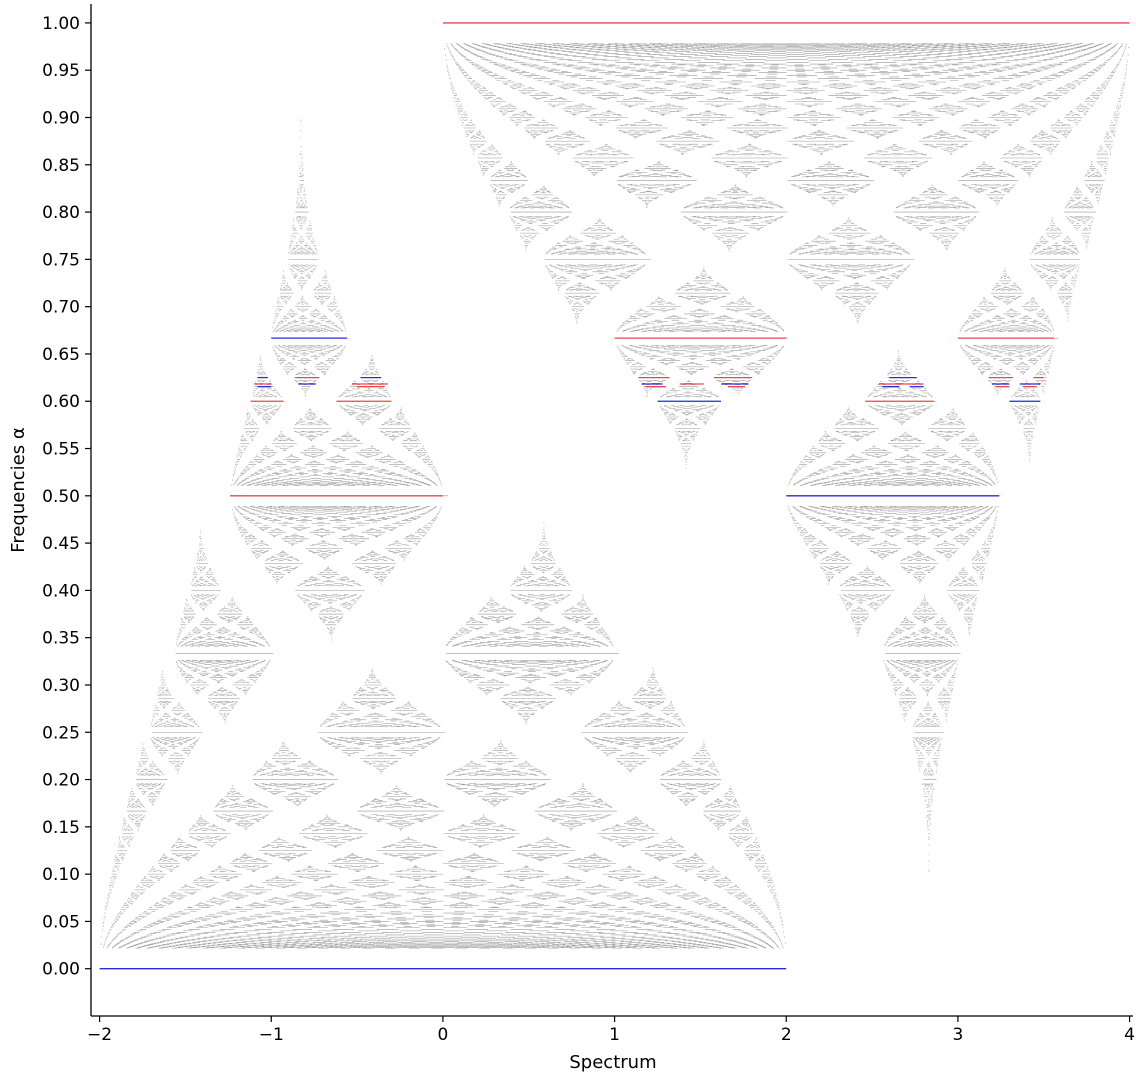 Image resolution: width=1136 pixels, height=1078 pixels. Describe the element at coordinates (61, 450) in the screenshot. I see `y-tick-label: 0.55` at that location.